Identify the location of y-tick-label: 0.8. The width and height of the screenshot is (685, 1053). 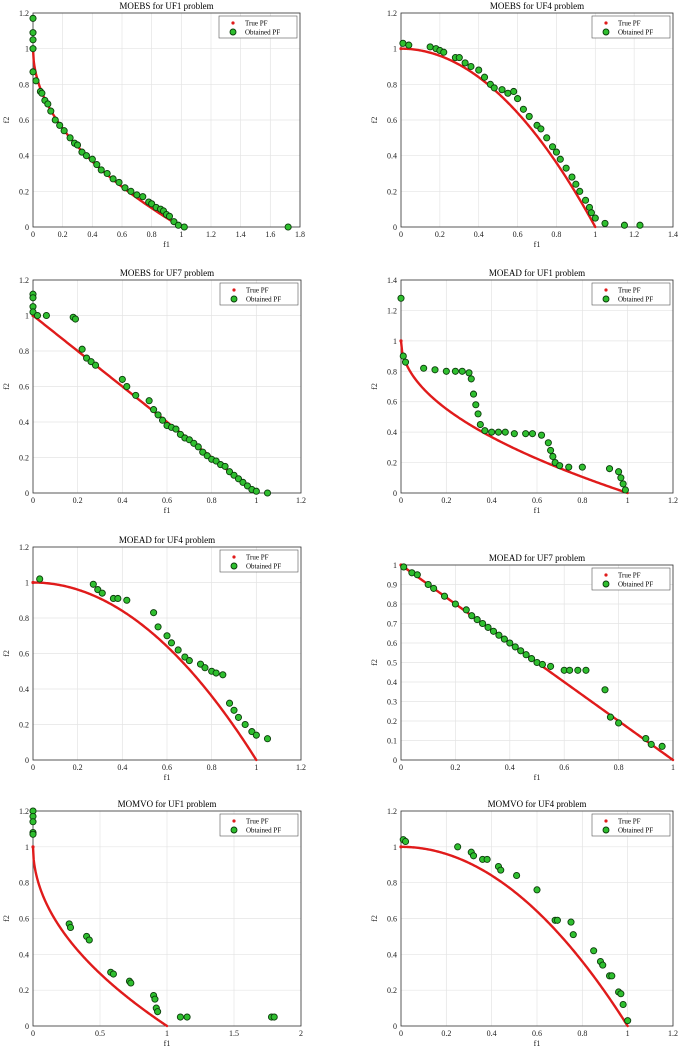
(24, 618).